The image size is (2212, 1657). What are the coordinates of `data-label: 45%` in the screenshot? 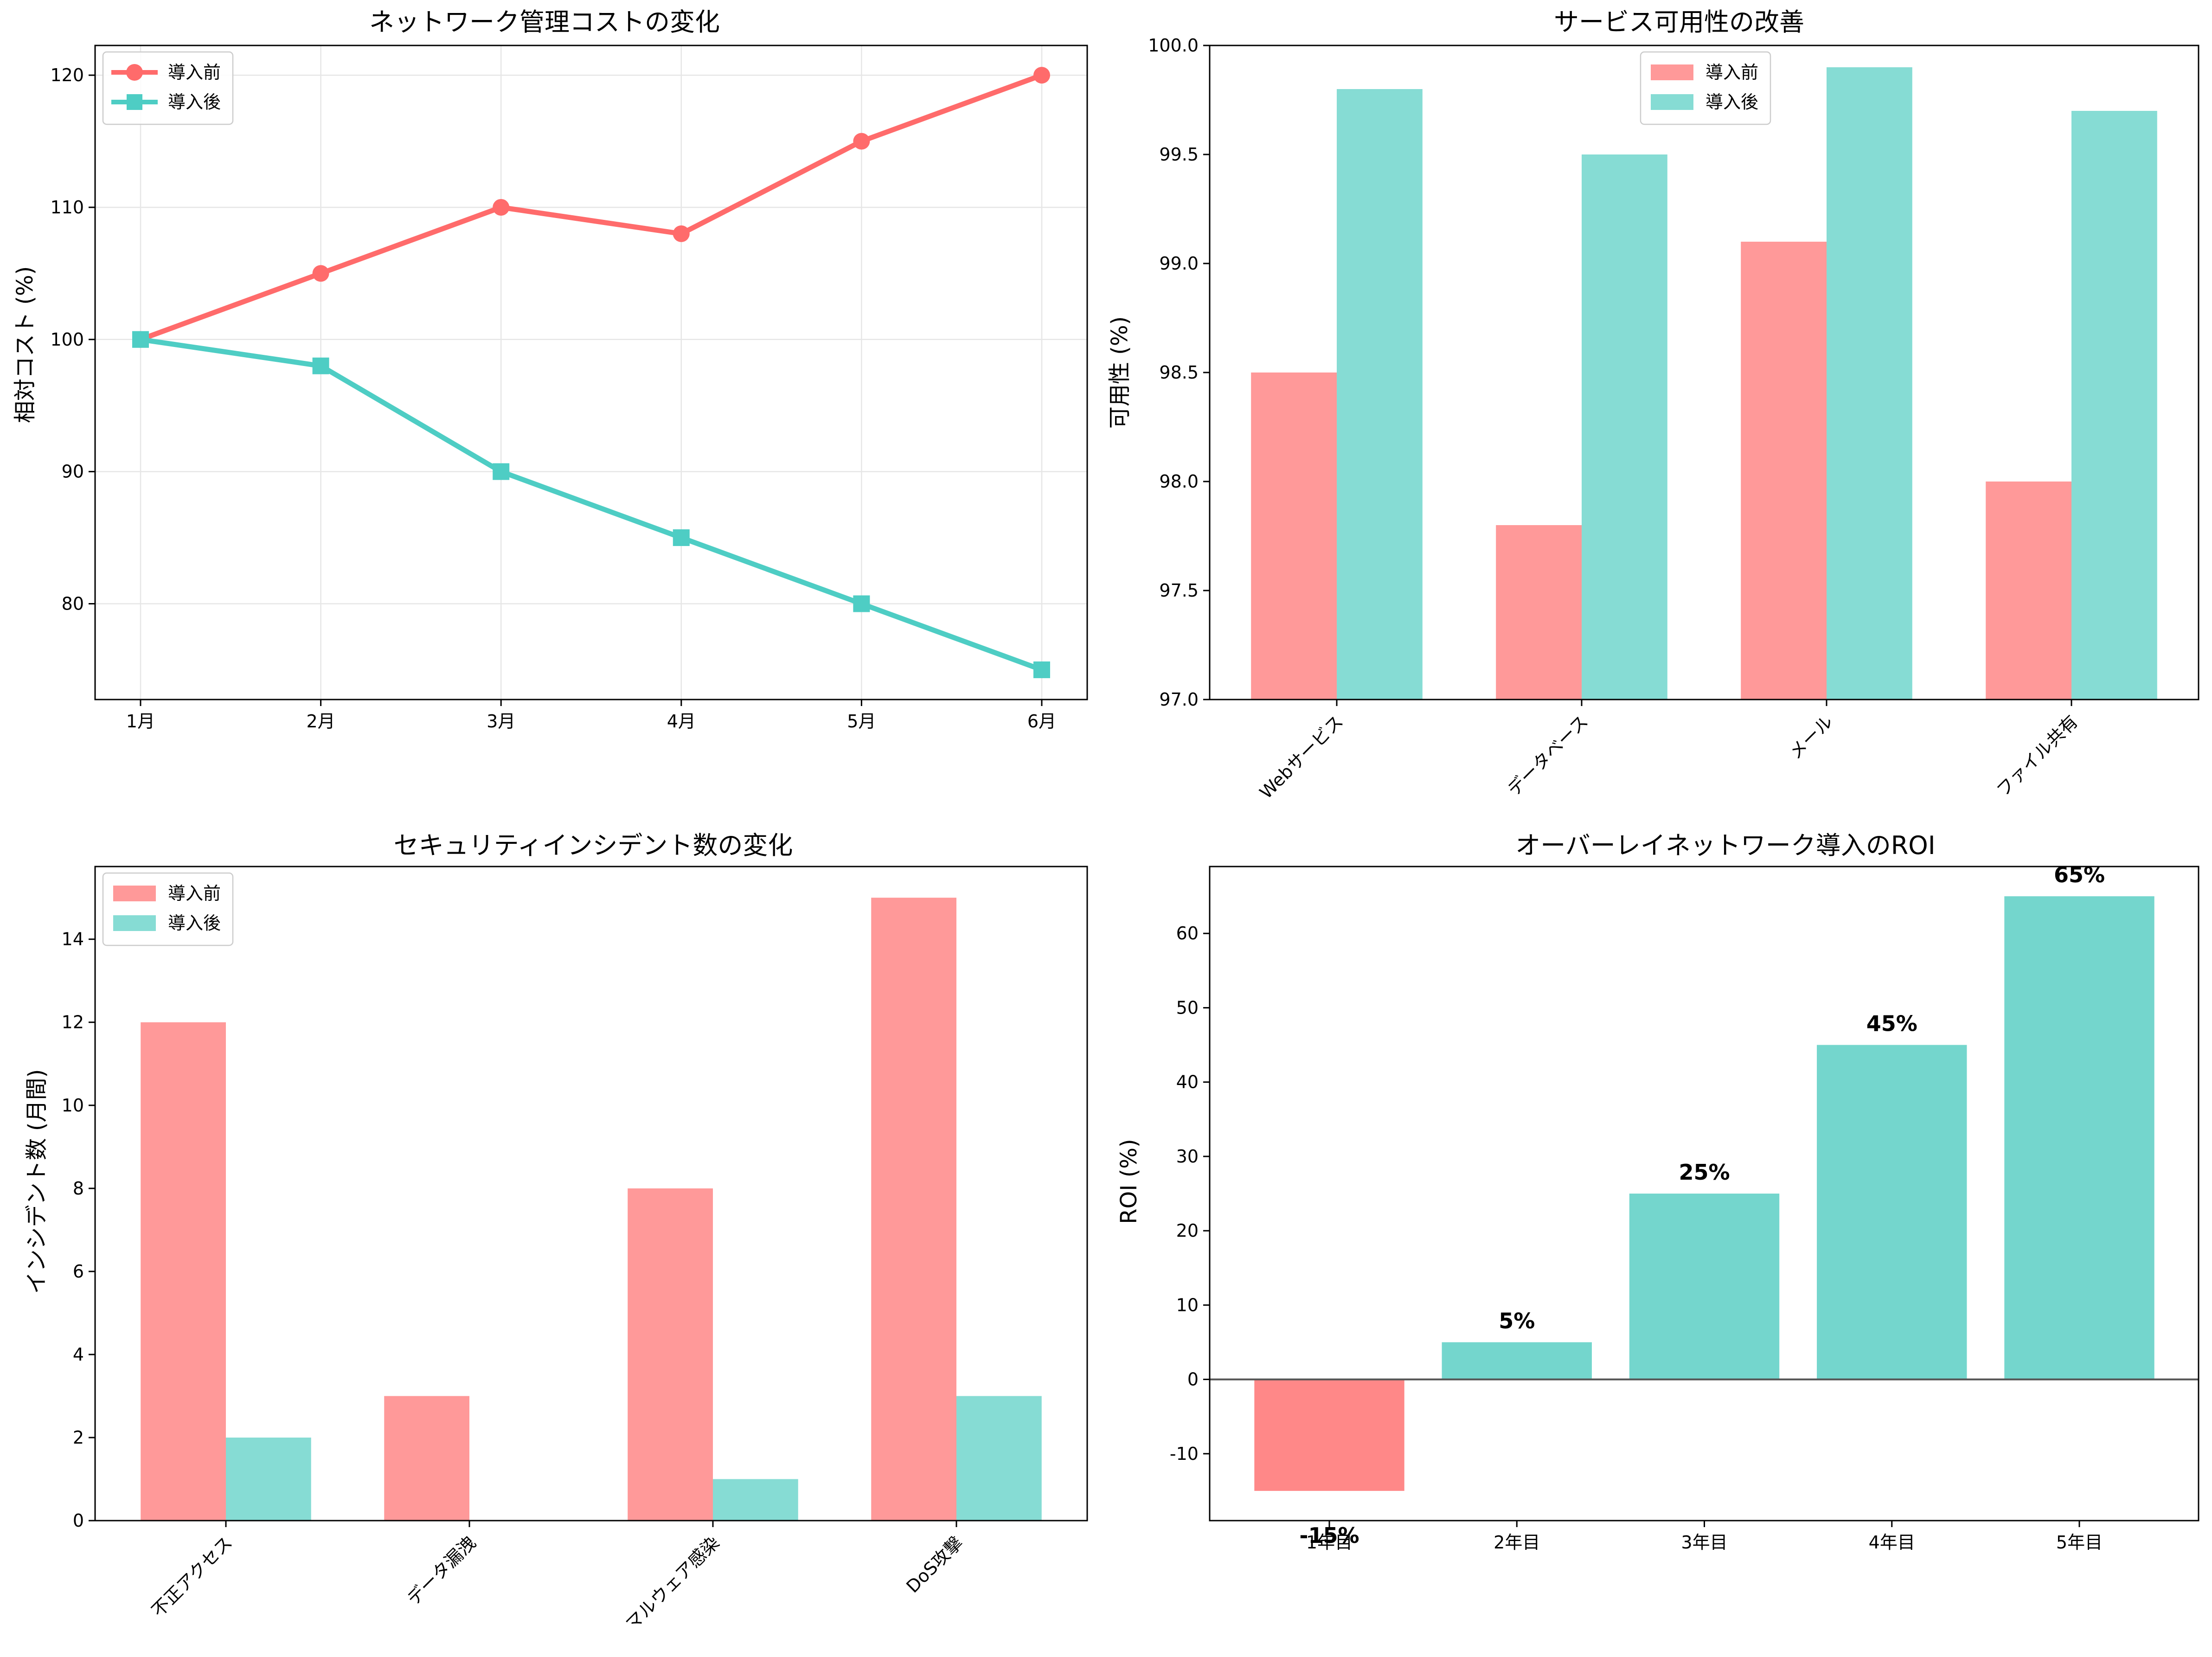 It's located at (1892, 1024).